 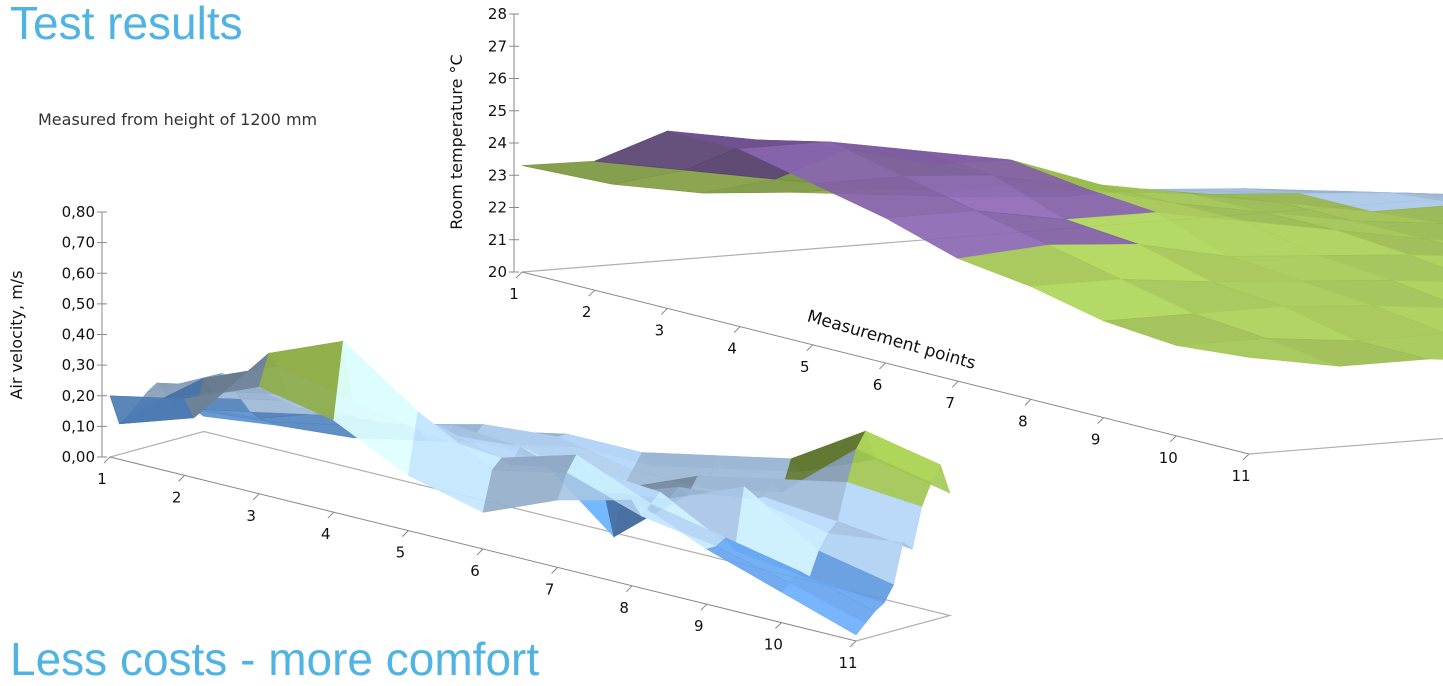 What do you see at coordinates (497, 208) in the screenshot?
I see `z-tick-label: 22` at bounding box center [497, 208].